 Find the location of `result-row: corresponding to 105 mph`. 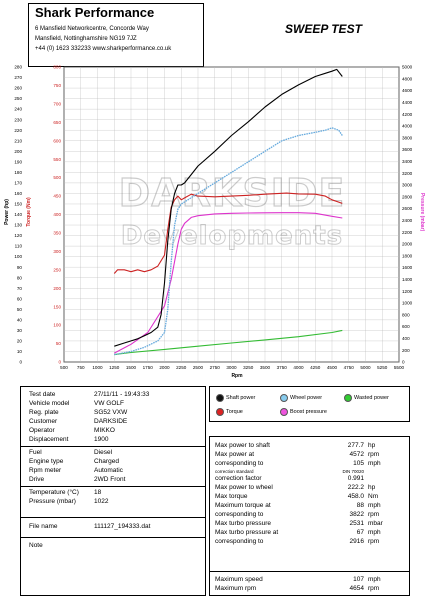

result-row: corresponding to 105 mph is located at coordinates (309, 463).